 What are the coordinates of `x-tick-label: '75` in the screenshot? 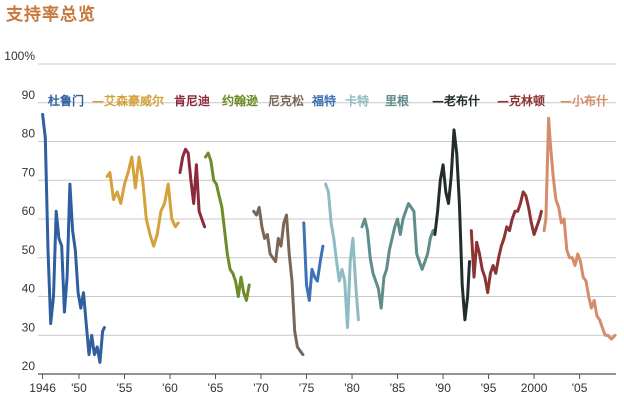 It's located at (307, 388).